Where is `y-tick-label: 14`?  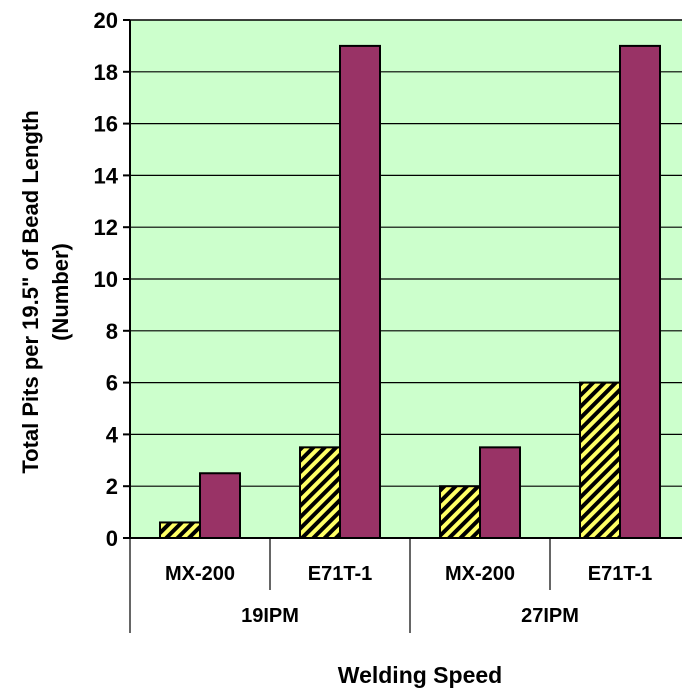 y-tick-label: 14 is located at coordinates (106, 175).